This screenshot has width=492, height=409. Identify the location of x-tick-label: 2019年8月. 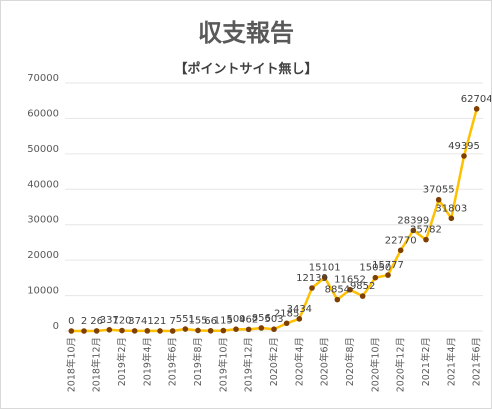
(198, 361).